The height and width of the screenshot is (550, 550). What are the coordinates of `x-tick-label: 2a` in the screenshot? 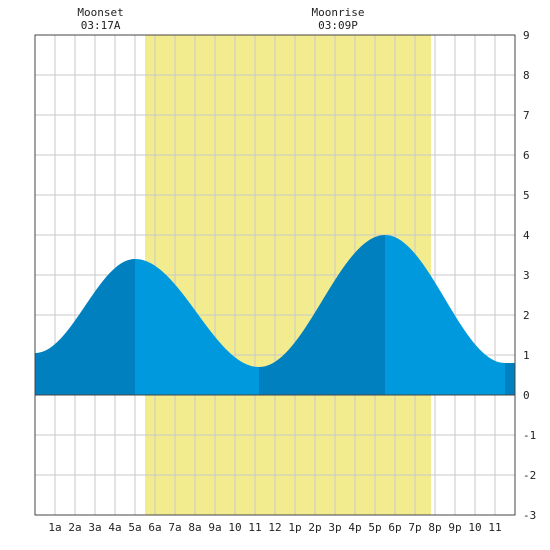 It's located at (74, 527).